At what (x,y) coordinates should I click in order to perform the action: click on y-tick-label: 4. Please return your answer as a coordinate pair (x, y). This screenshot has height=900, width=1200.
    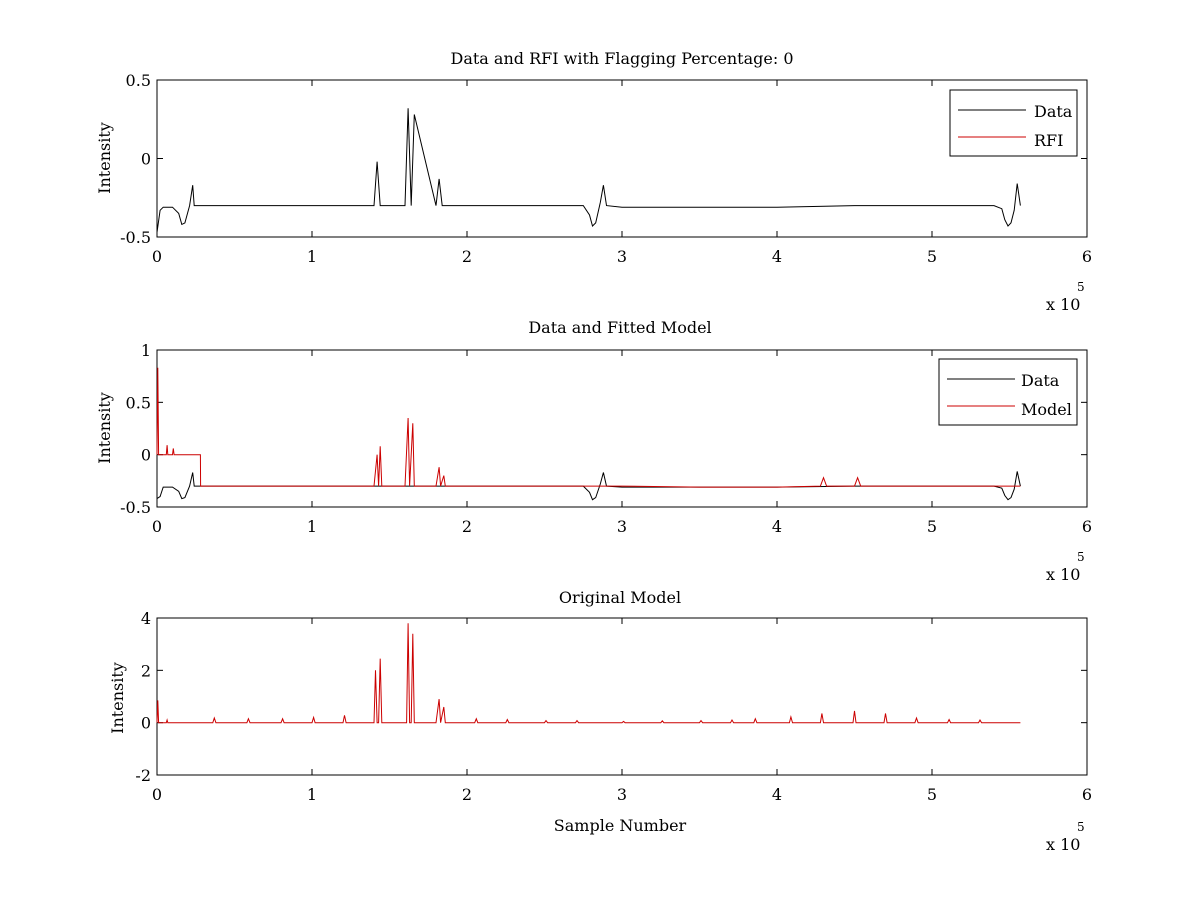
    Looking at the image, I should click on (146, 618).